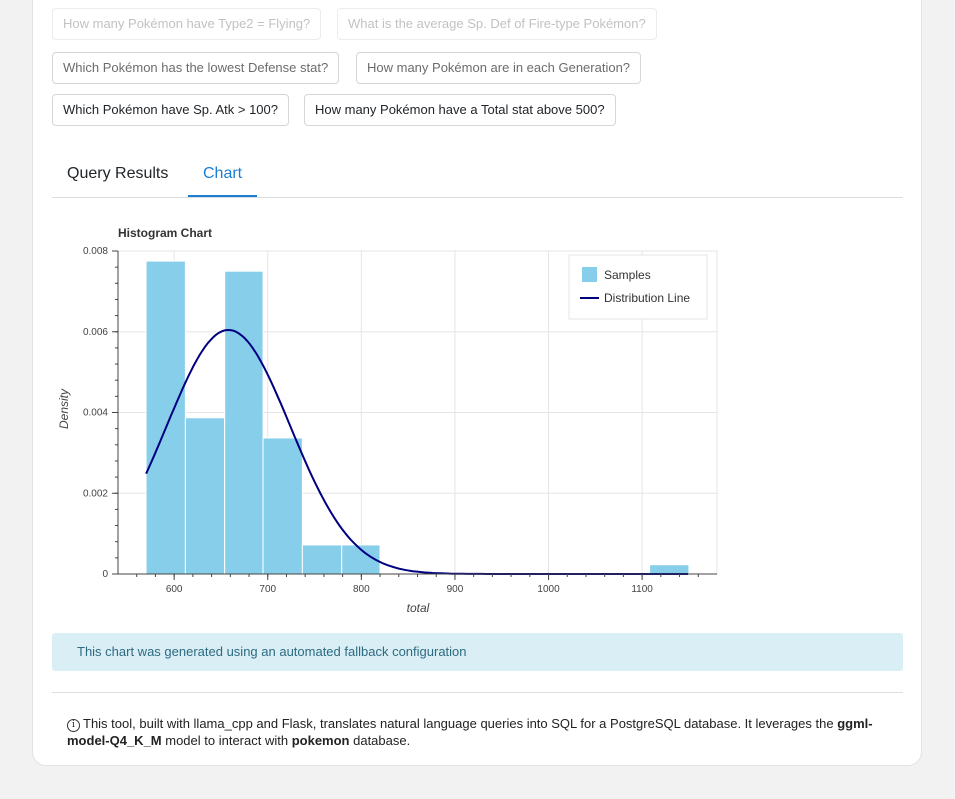 The height and width of the screenshot is (799, 955). Describe the element at coordinates (638, 287) in the screenshot. I see `chart-legend: Samples Distribution Line` at that location.